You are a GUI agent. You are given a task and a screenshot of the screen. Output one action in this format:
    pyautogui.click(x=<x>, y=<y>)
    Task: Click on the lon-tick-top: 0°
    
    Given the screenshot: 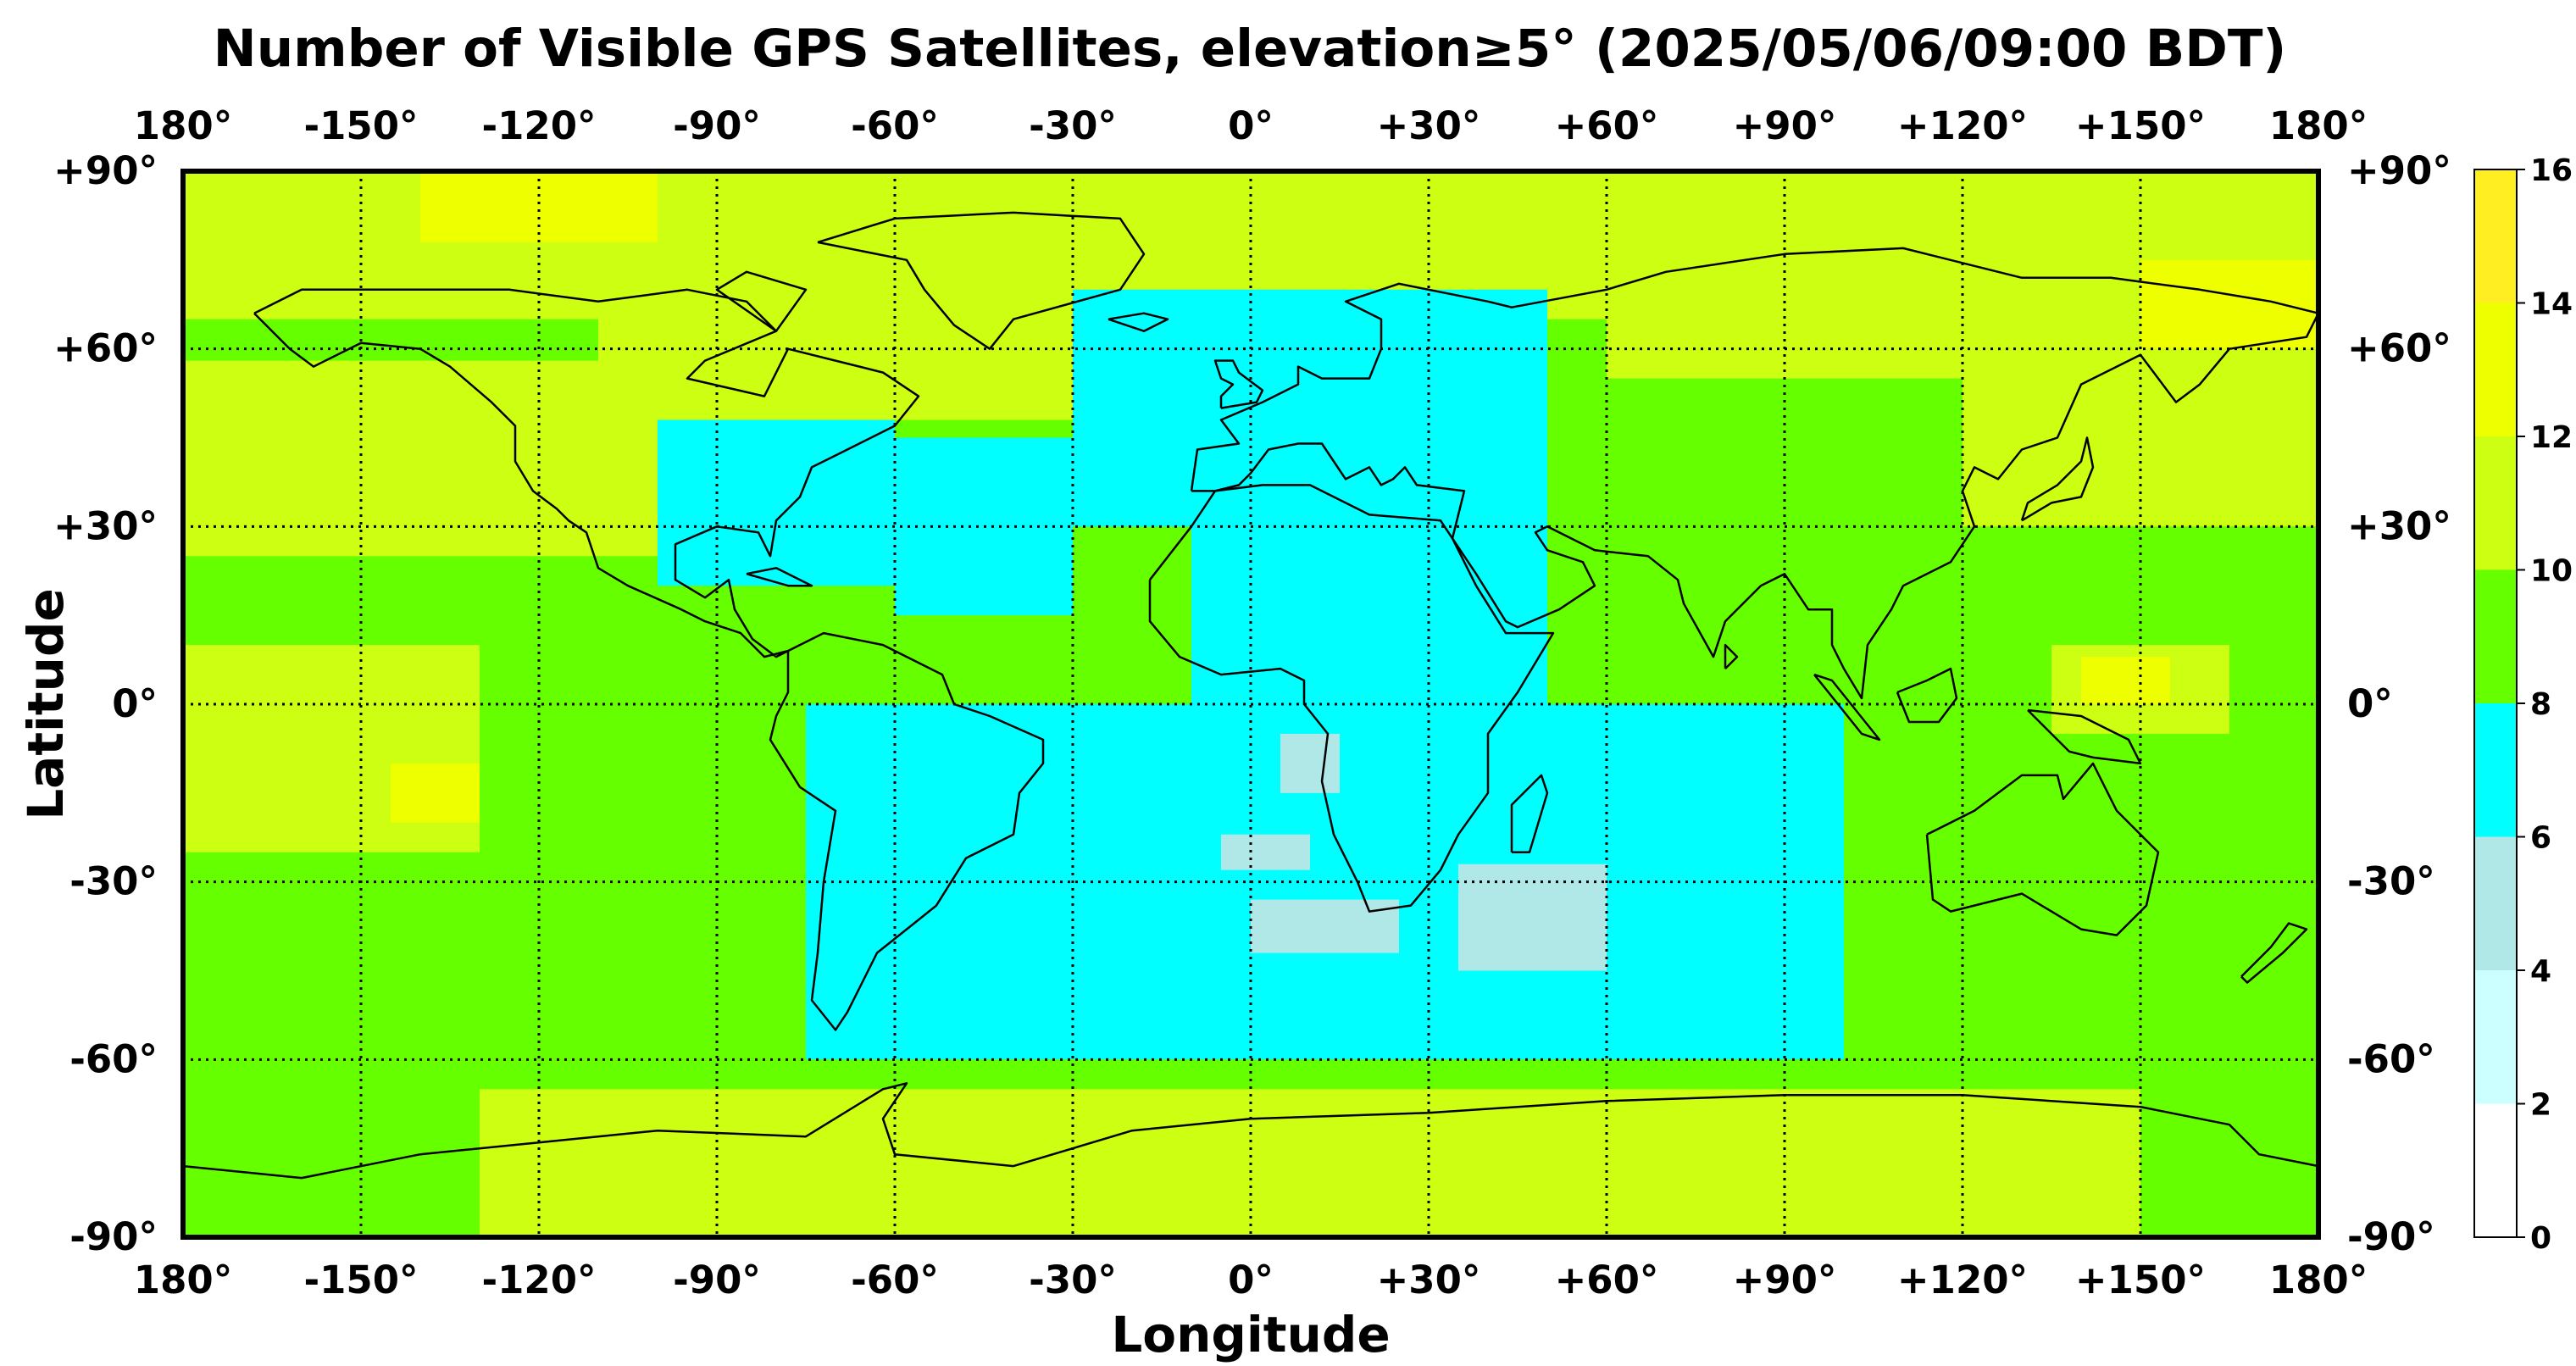 What is the action you would take?
    pyautogui.click(x=1251, y=125)
    